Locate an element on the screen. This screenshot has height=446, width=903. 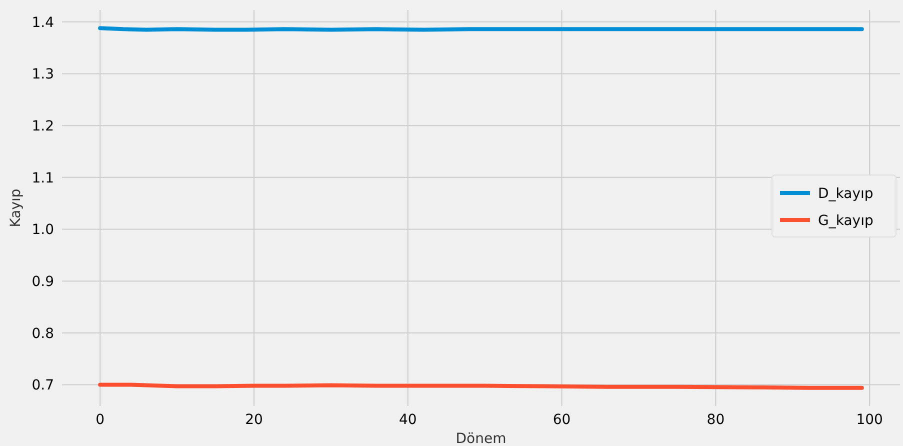
y-tick-label: 1.3 is located at coordinates (43, 74).